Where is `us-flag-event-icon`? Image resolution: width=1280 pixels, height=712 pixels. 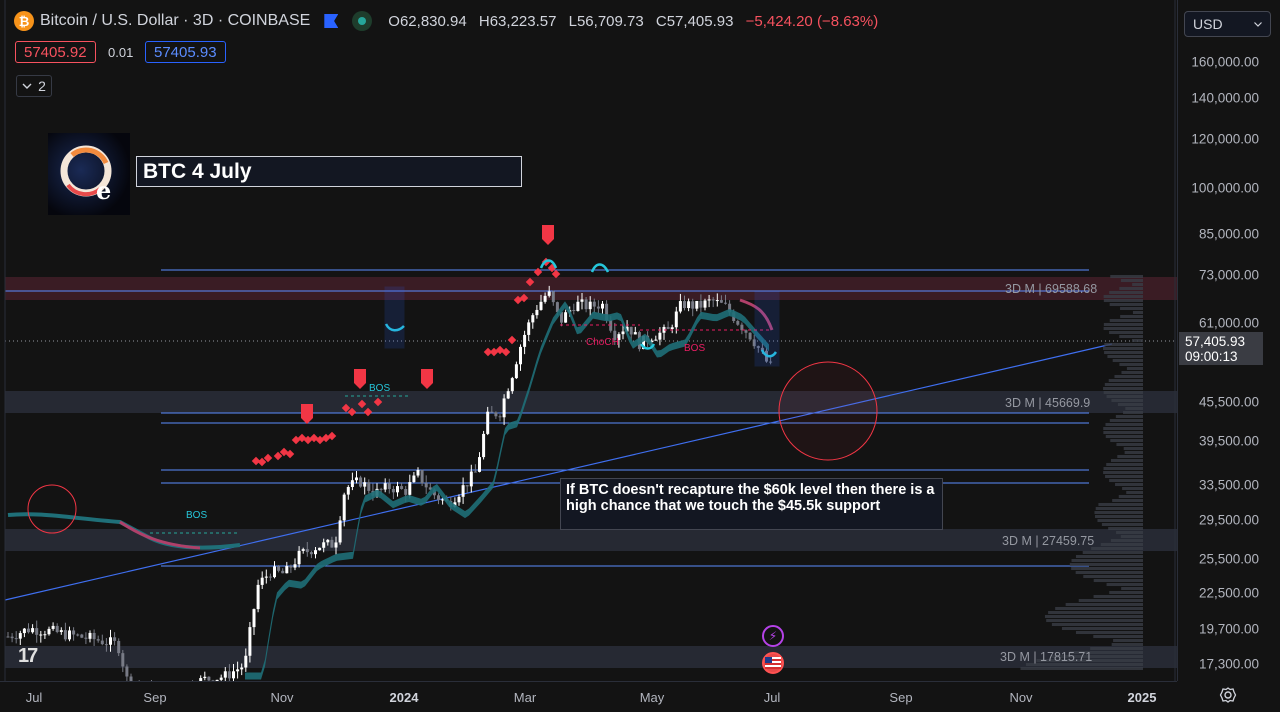
us-flag-event-icon is located at coordinates (773, 663).